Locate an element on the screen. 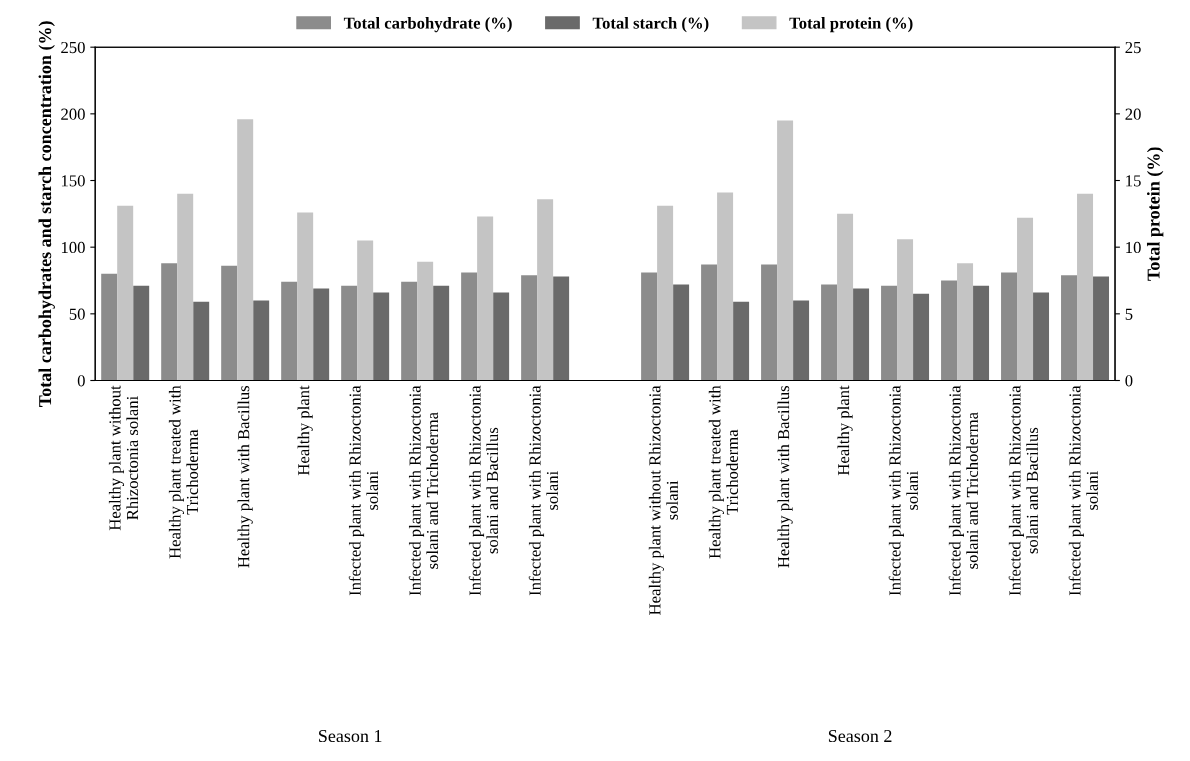  y-tick-label: 250 is located at coordinates (73, 47).